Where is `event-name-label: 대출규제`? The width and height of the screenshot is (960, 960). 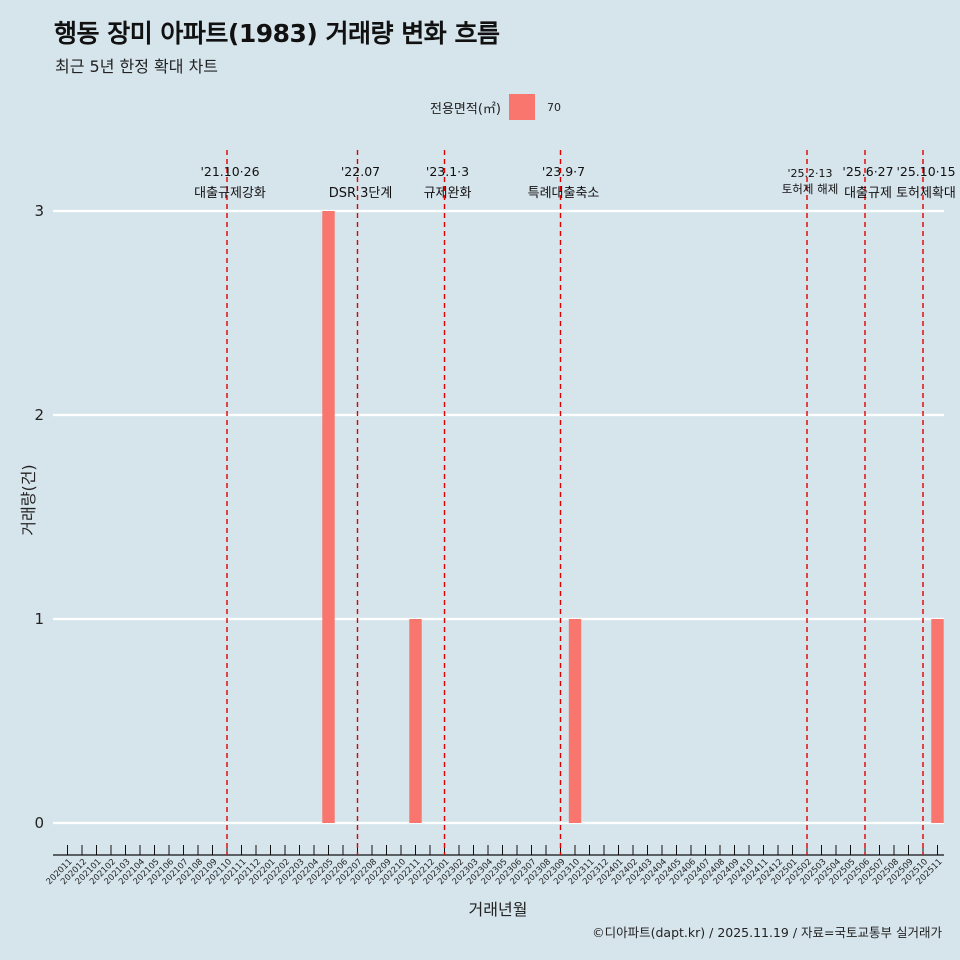
event-name-label: 대출규제 is located at coordinates (868, 193).